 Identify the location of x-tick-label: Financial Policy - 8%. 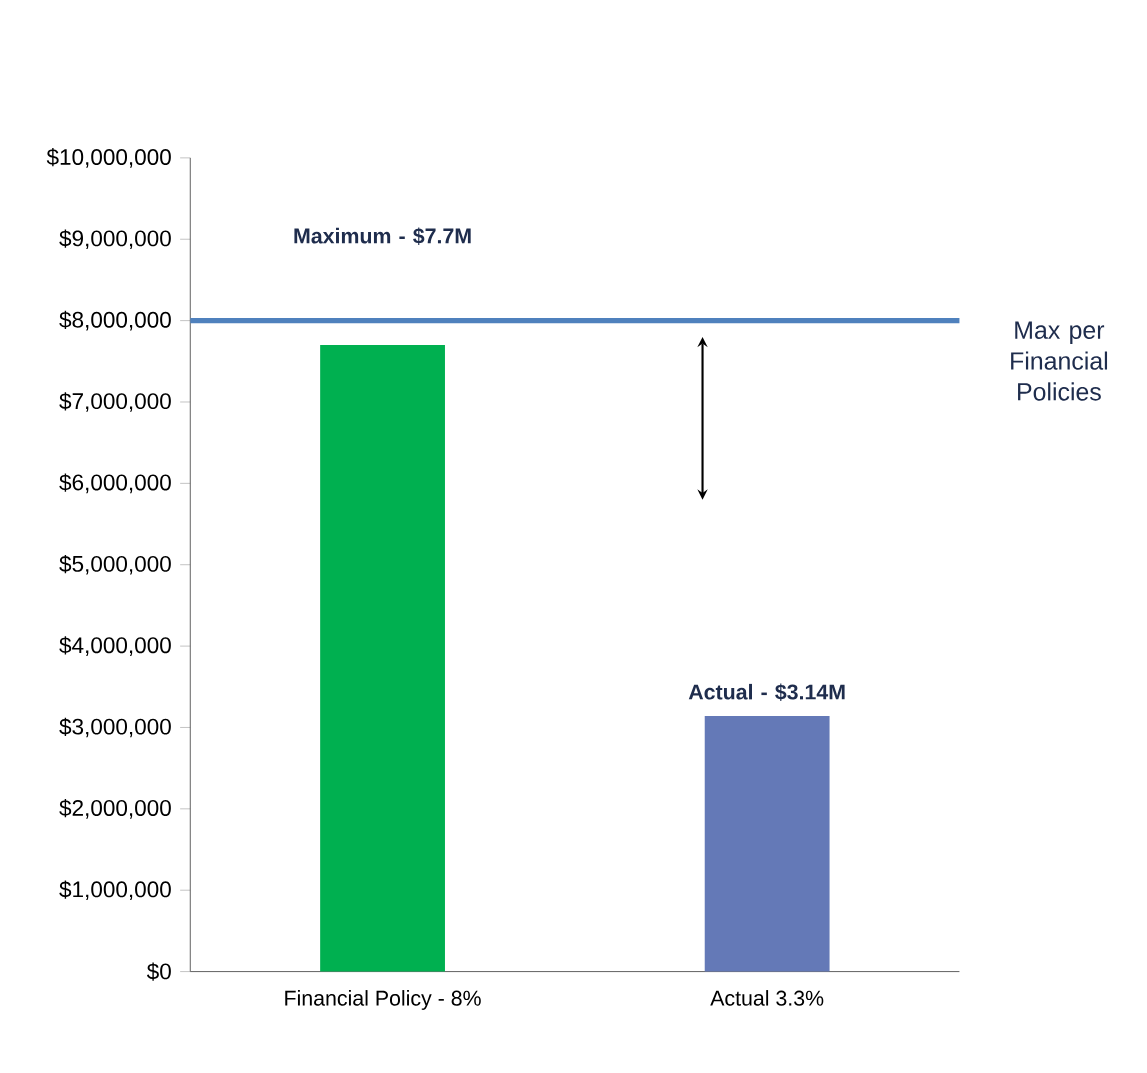
(383, 1000).